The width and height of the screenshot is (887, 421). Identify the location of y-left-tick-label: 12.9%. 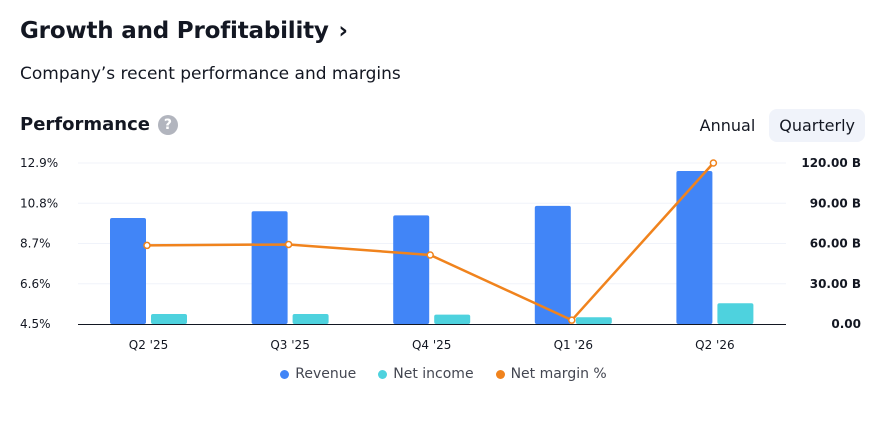
(39, 163).